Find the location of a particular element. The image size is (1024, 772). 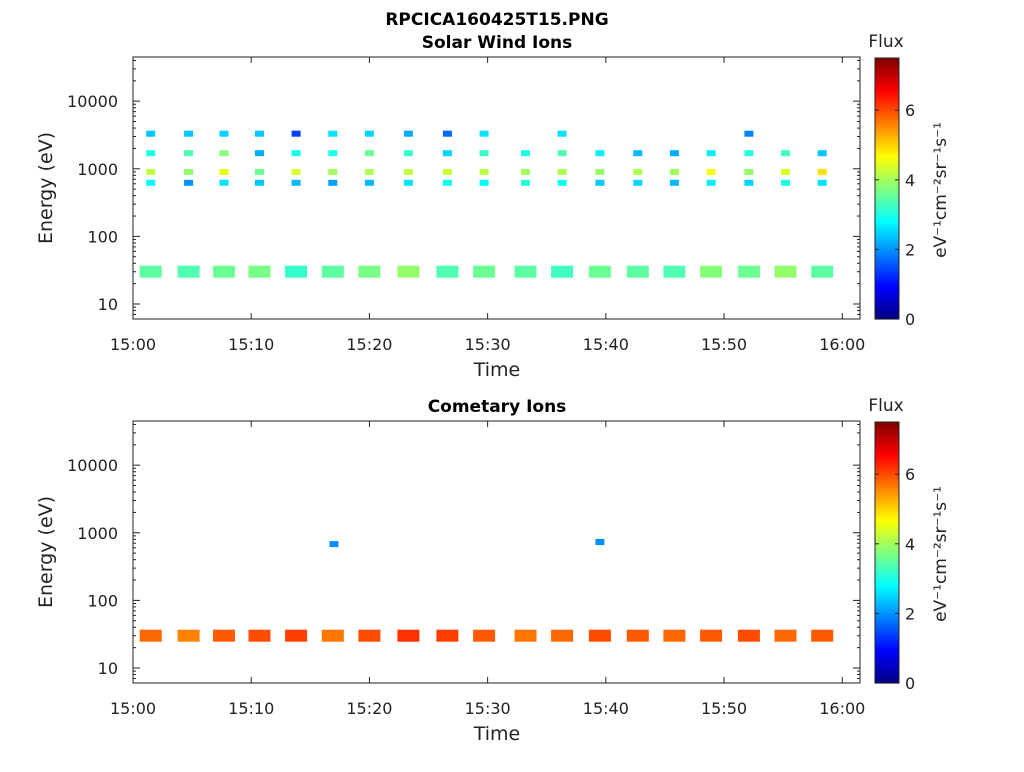

solar-wind-colorbar-unit: eV⁻¹cm⁻²sr⁻¹s⁻¹ is located at coordinates (941, 190).